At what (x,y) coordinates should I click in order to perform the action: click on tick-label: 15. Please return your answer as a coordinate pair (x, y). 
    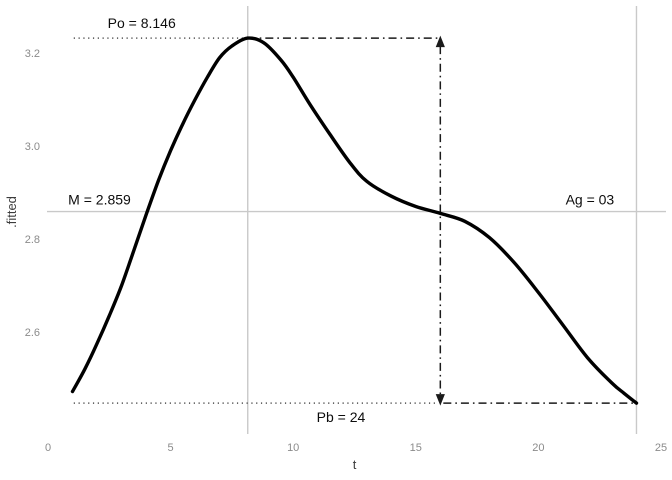
    Looking at the image, I should click on (416, 448).